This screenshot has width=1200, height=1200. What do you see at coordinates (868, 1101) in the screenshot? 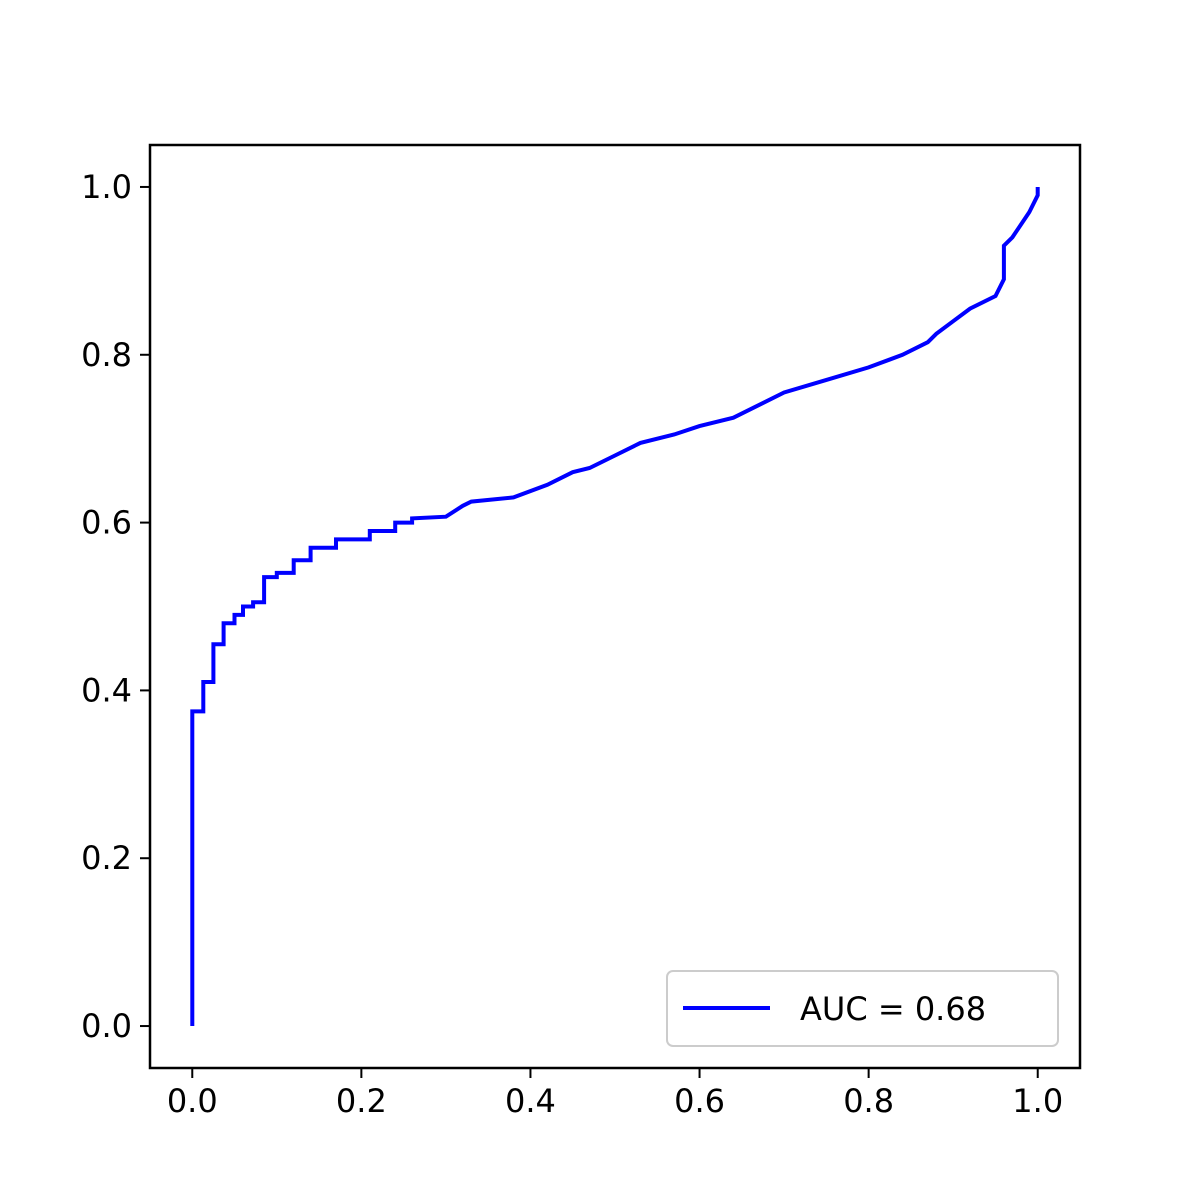
I see `x-tick-label: 0.8` at bounding box center [868, 1101].